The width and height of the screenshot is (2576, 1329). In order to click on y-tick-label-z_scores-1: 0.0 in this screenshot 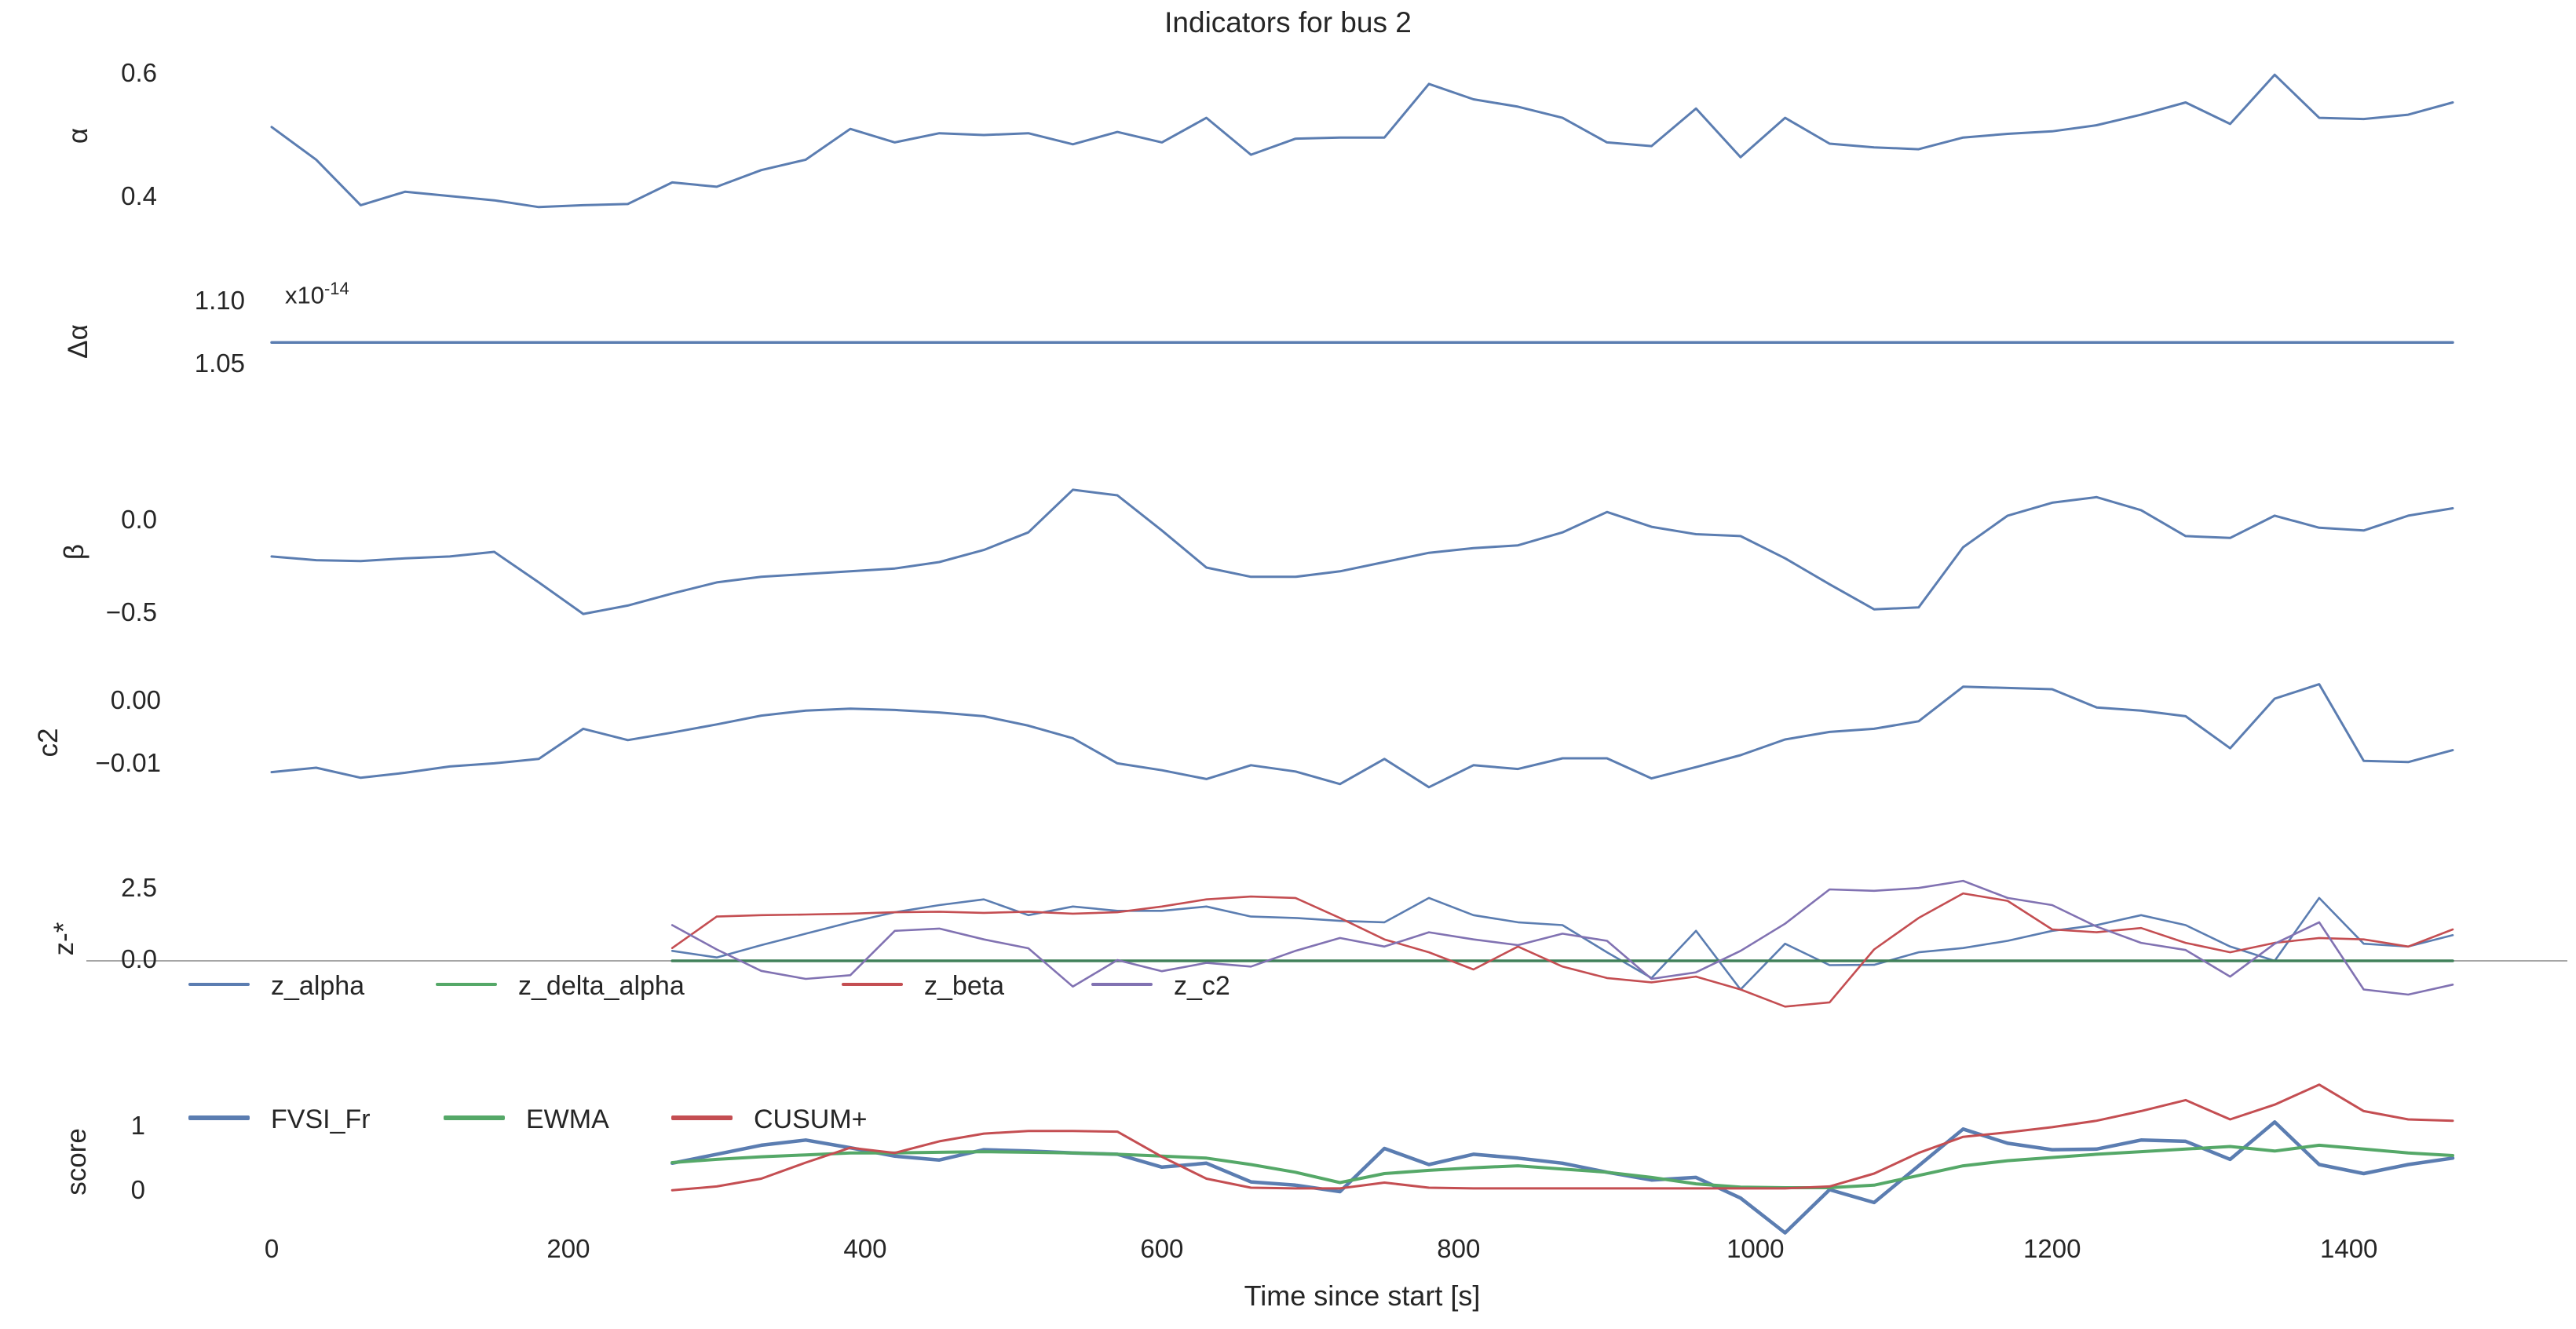, I will do `click(139, 959)`.